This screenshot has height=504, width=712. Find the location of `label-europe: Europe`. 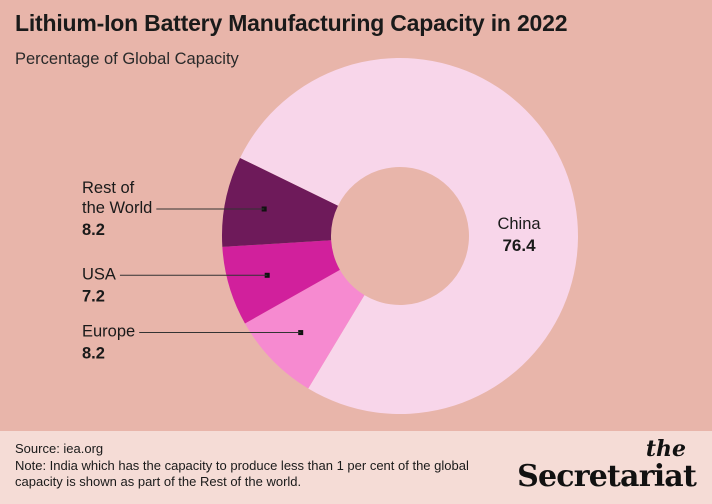

label-europe: Europe is located at coordinates (108, 332).